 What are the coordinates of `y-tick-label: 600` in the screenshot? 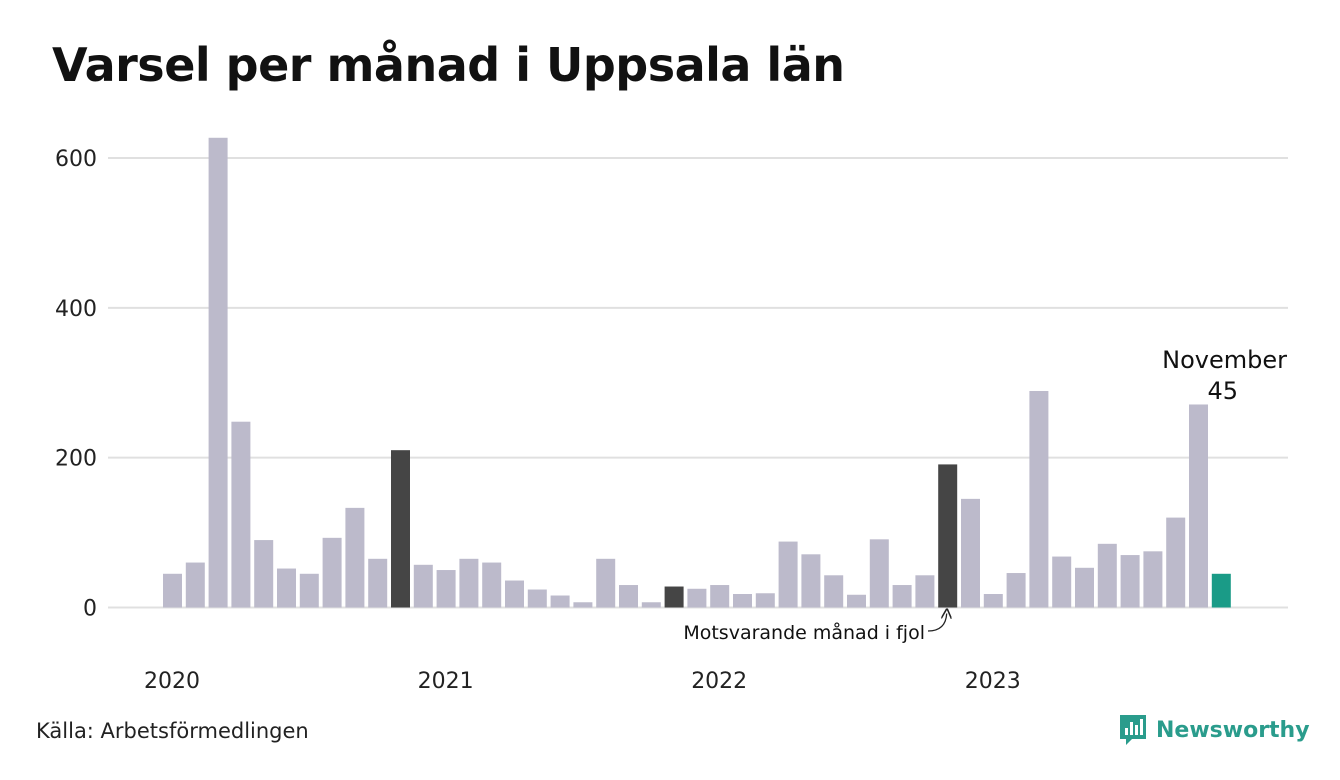 It's located at (76, 159).